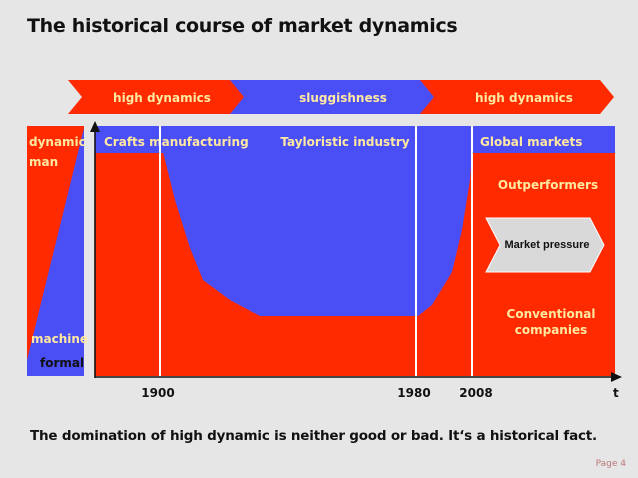 This screenshot has height=478, width=638. I want to click on side-scale-blue-wedge, so click(55, 252).